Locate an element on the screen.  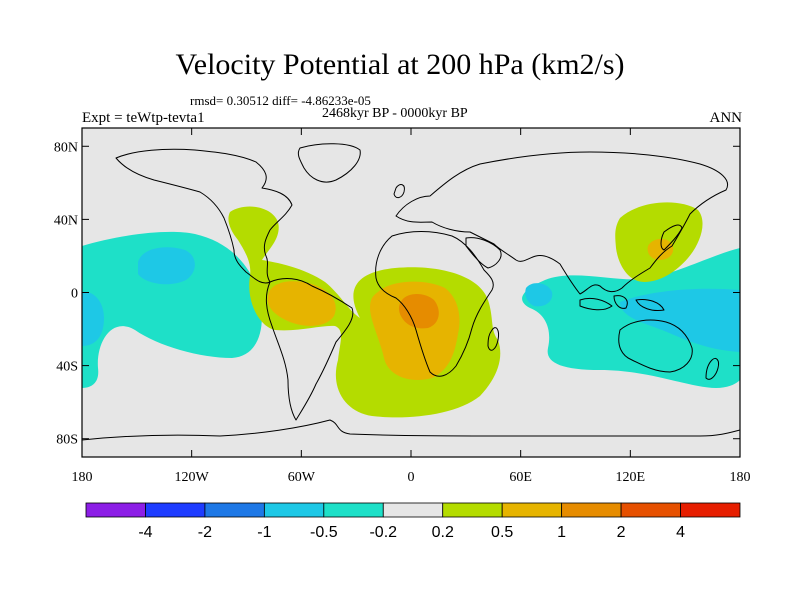
coastline-indonesia is located at coordinates (622, 303).